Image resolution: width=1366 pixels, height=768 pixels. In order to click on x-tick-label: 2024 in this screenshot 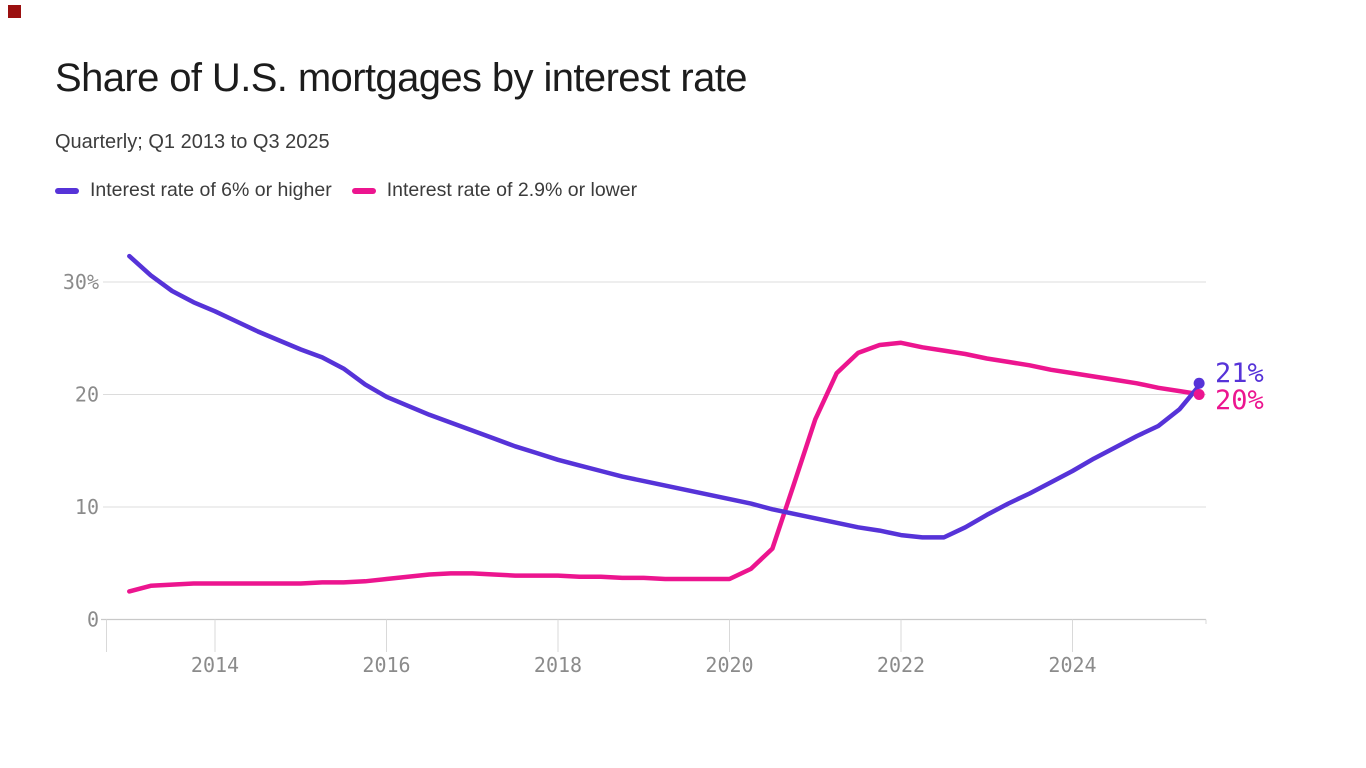, I will do `click(1072, 665)`.